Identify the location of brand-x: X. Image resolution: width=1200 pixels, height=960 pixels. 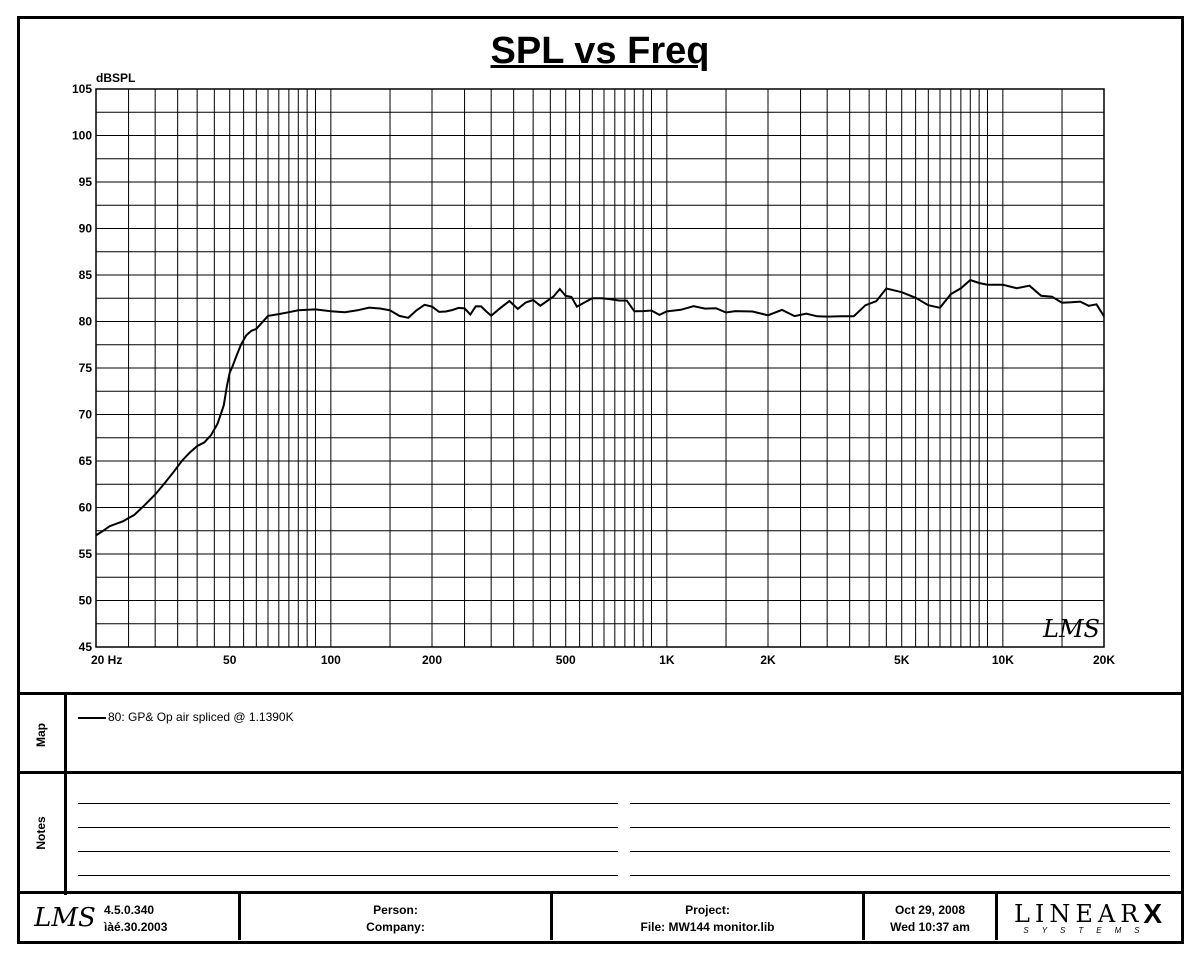
(1153, 913).